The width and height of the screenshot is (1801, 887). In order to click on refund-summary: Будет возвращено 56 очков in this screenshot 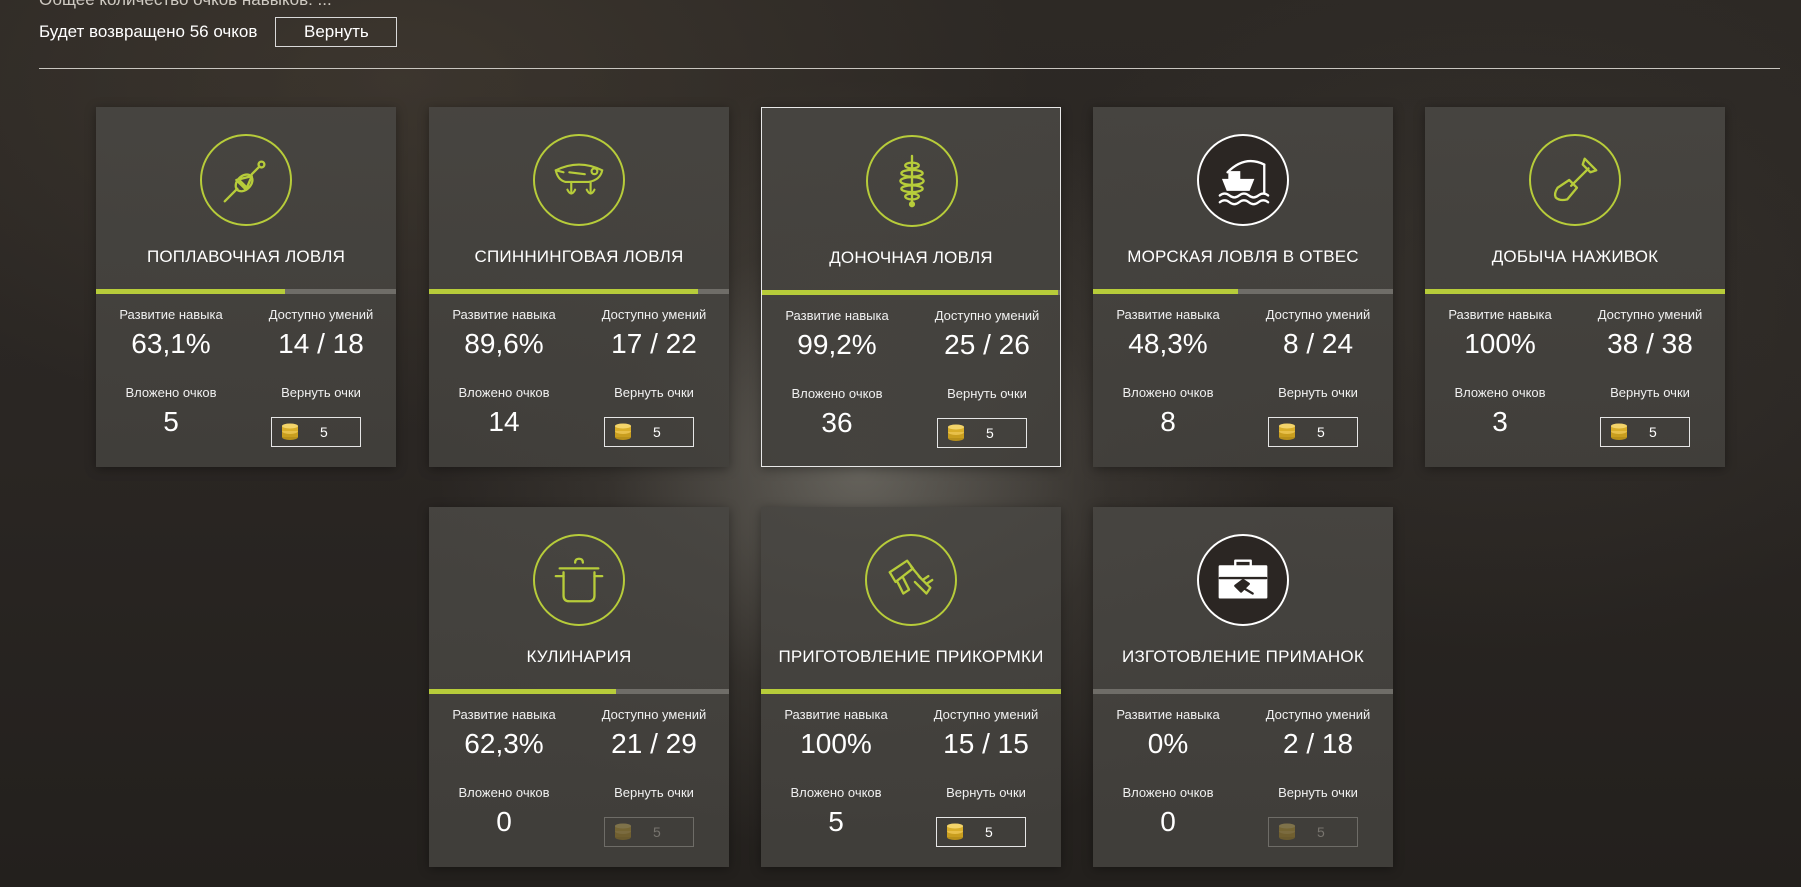, I will do `click(148, 31)`.